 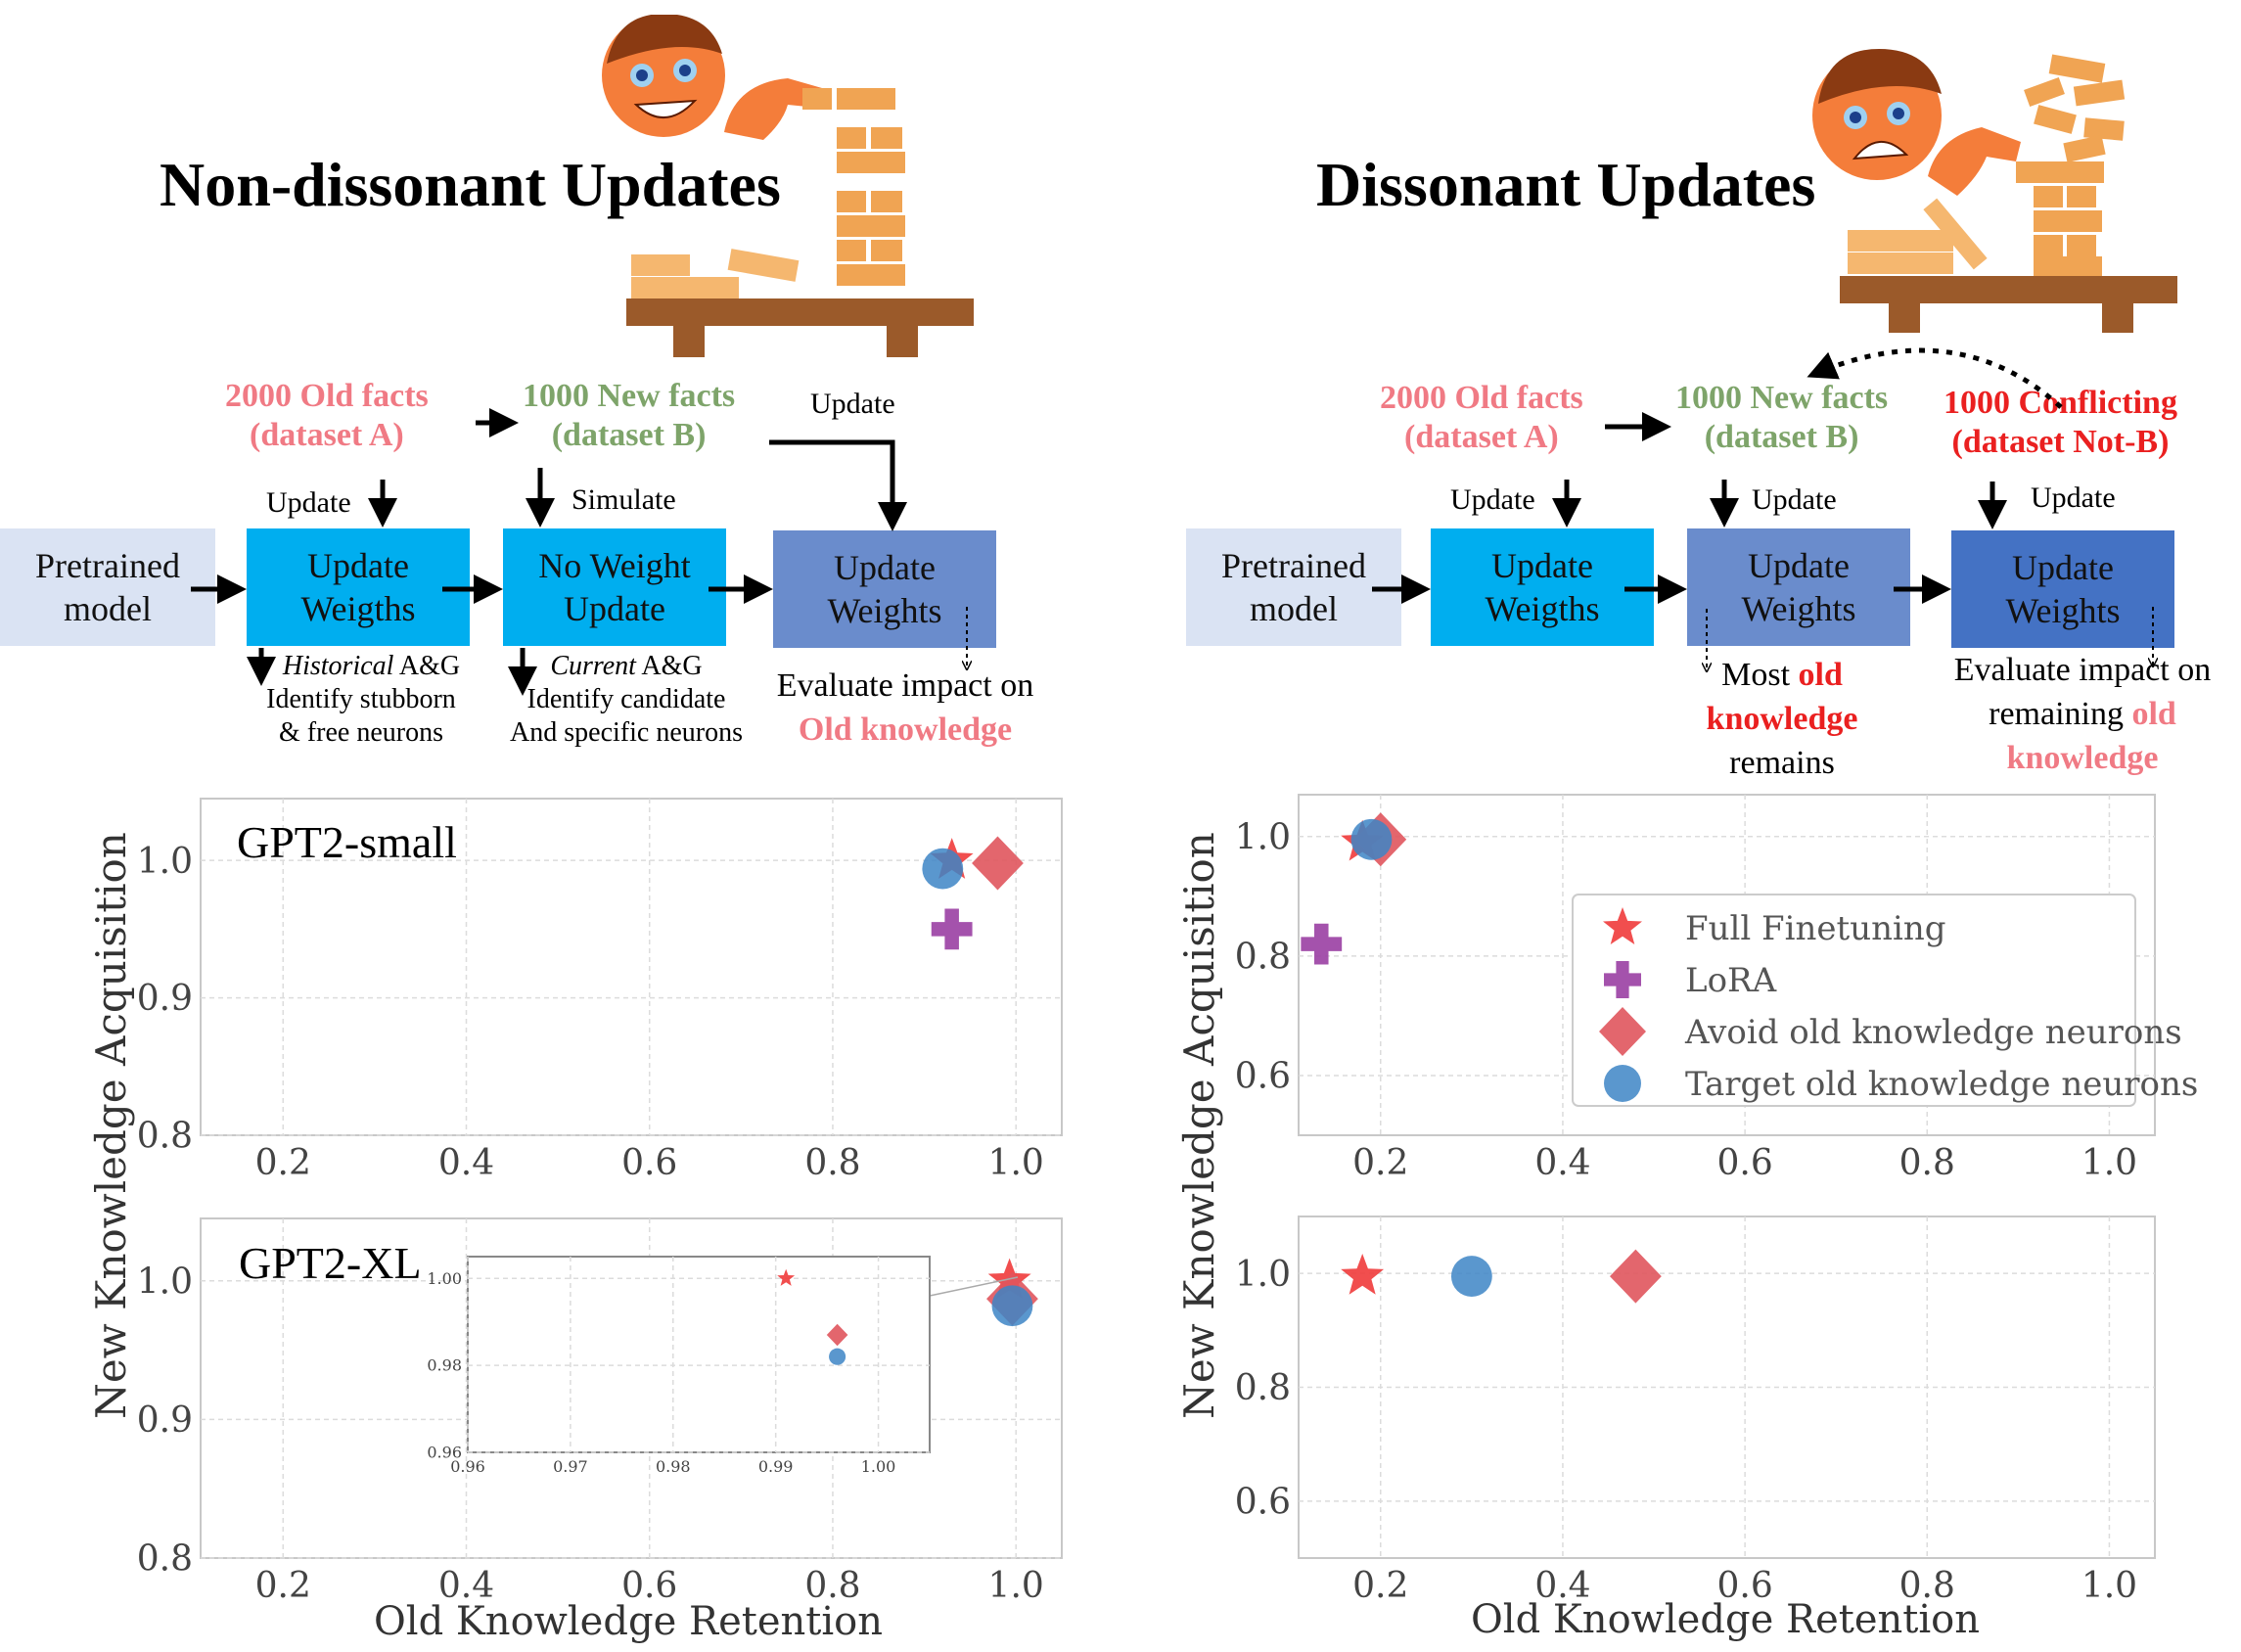 I want to click on right-note-most-old: Most old knowledge remains, so click(x=1782, y=719).